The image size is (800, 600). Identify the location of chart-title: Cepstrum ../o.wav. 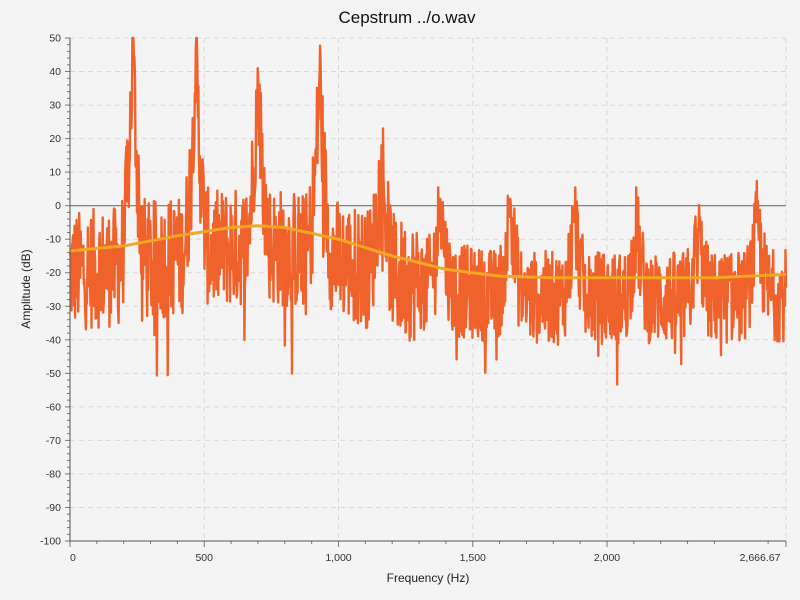
(407, 17).